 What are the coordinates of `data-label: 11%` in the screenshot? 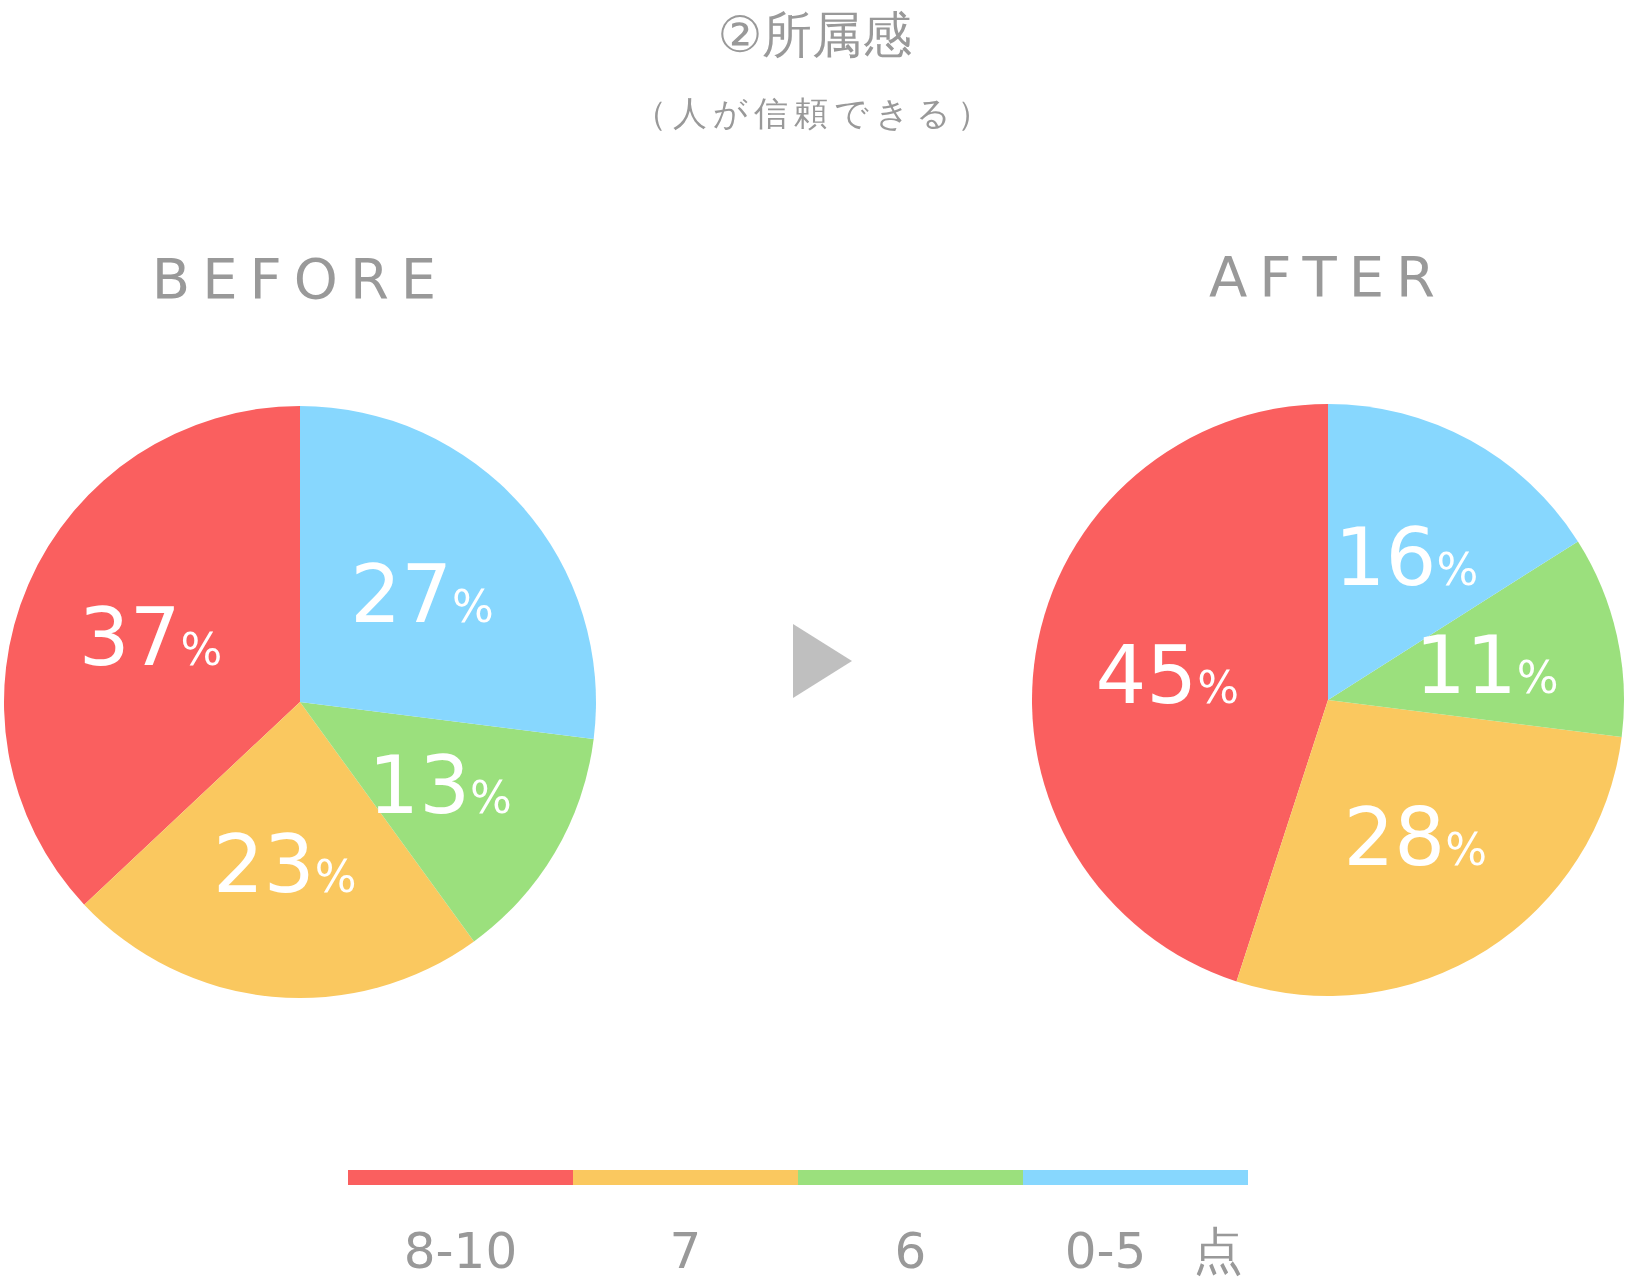 It's located at (1487, 665).